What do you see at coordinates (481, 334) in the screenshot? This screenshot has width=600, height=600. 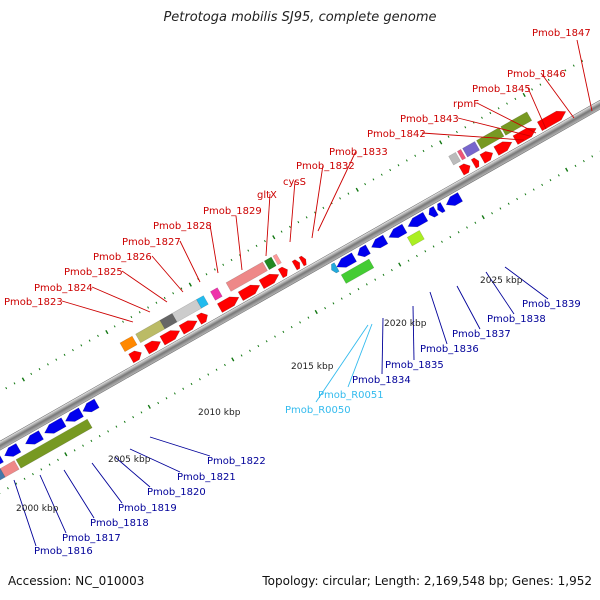 I see `label-pmob-1837: Pmob_1837` at bounding box center [481, 334].